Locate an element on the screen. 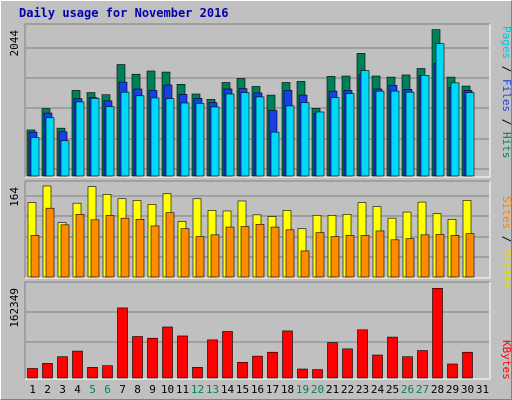  bottom-legend: KBytes is located at coordinates (506, 360).